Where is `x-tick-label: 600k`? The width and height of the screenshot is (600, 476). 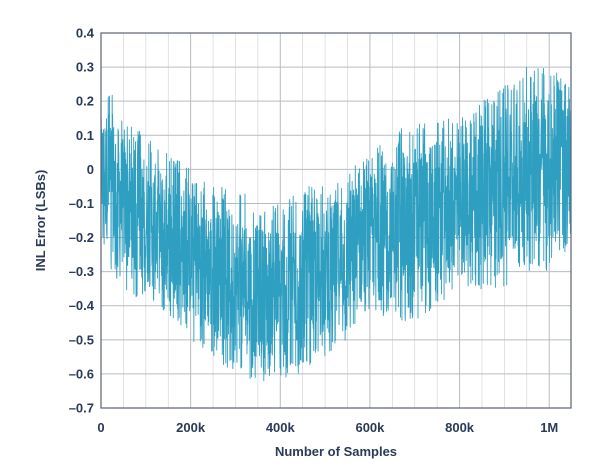
x-tick-label: 600k is located at coordinates (370, 427).